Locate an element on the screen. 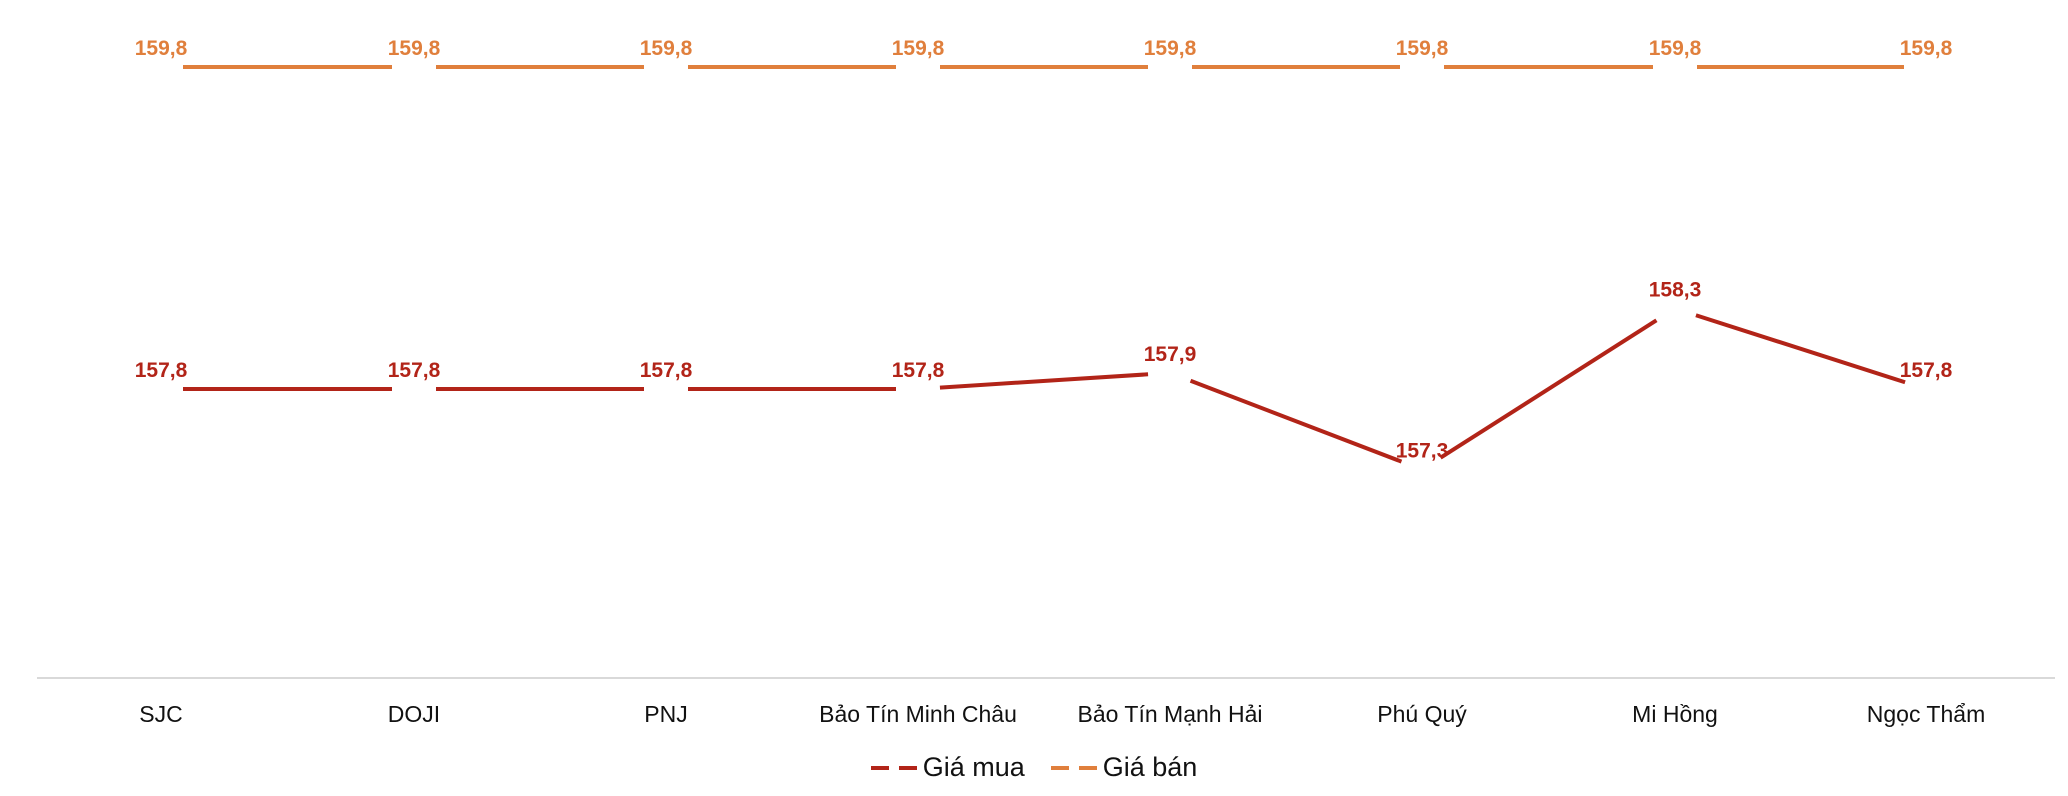 The width and height of the screenshot is (2068, 796). category-label: DOJI is located at coordinates (414, 714).